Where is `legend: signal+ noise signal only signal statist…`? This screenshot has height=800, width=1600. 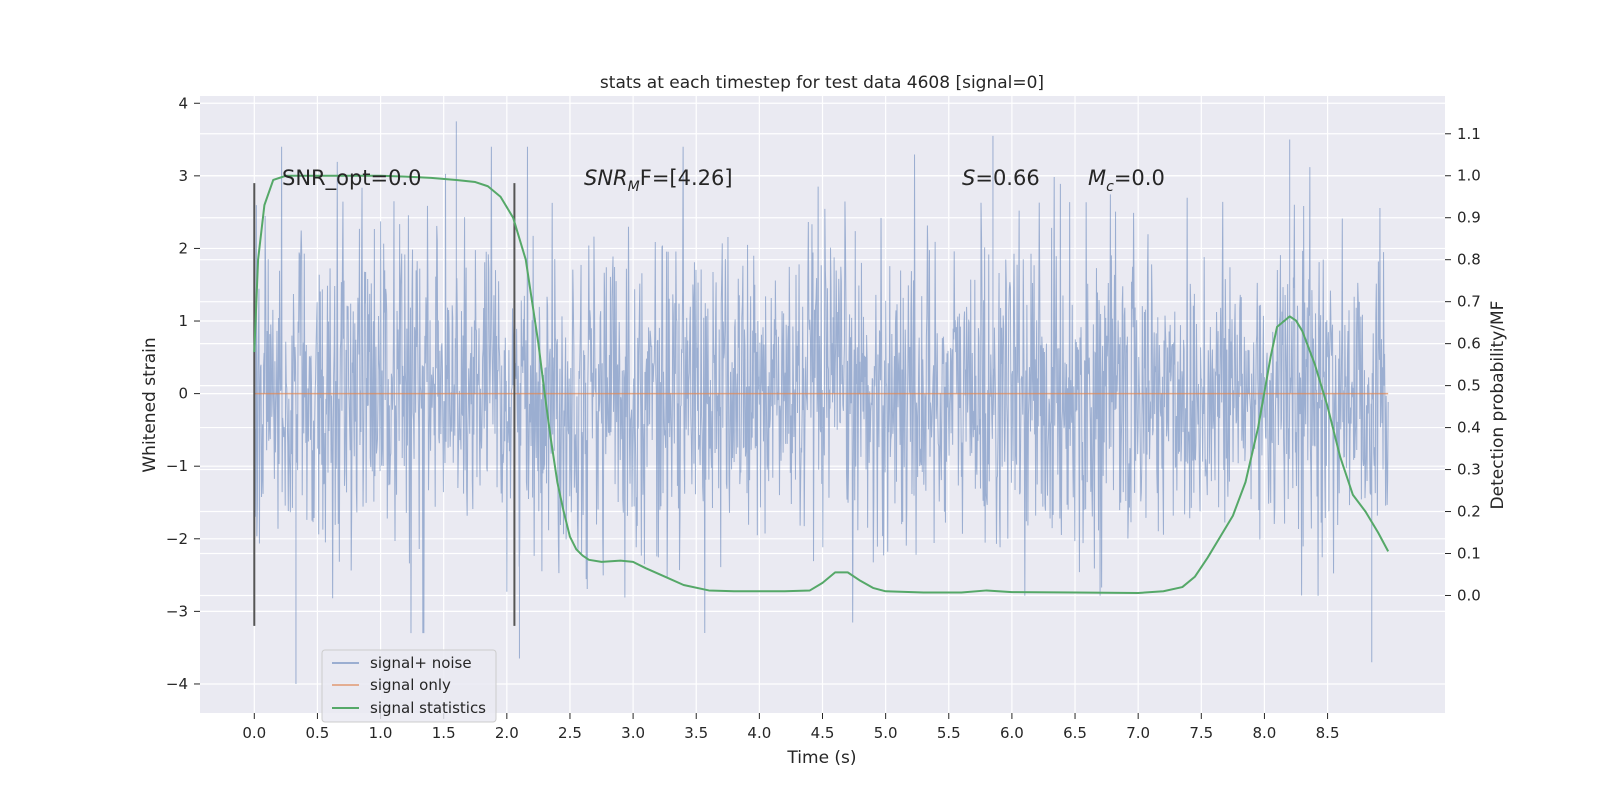 legend: signal+ noise signal only signal statist… is located at coordinates (409, 686).